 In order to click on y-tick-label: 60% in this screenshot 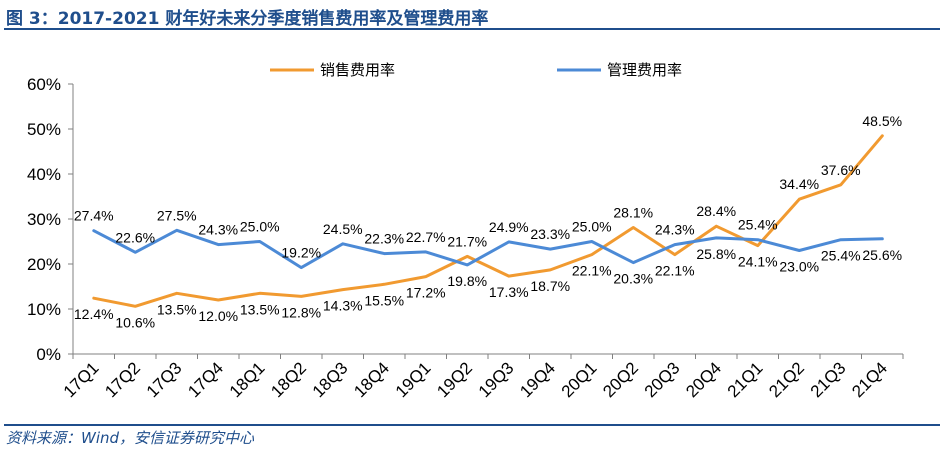, I will do `click(44, 84)`.